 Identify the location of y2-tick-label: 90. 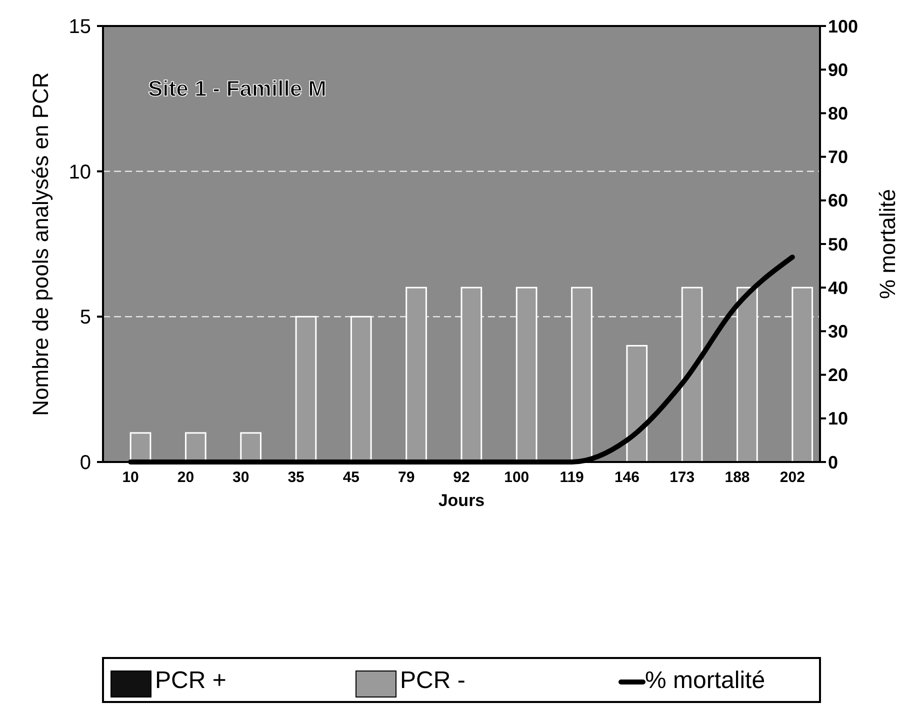
(838, 70).